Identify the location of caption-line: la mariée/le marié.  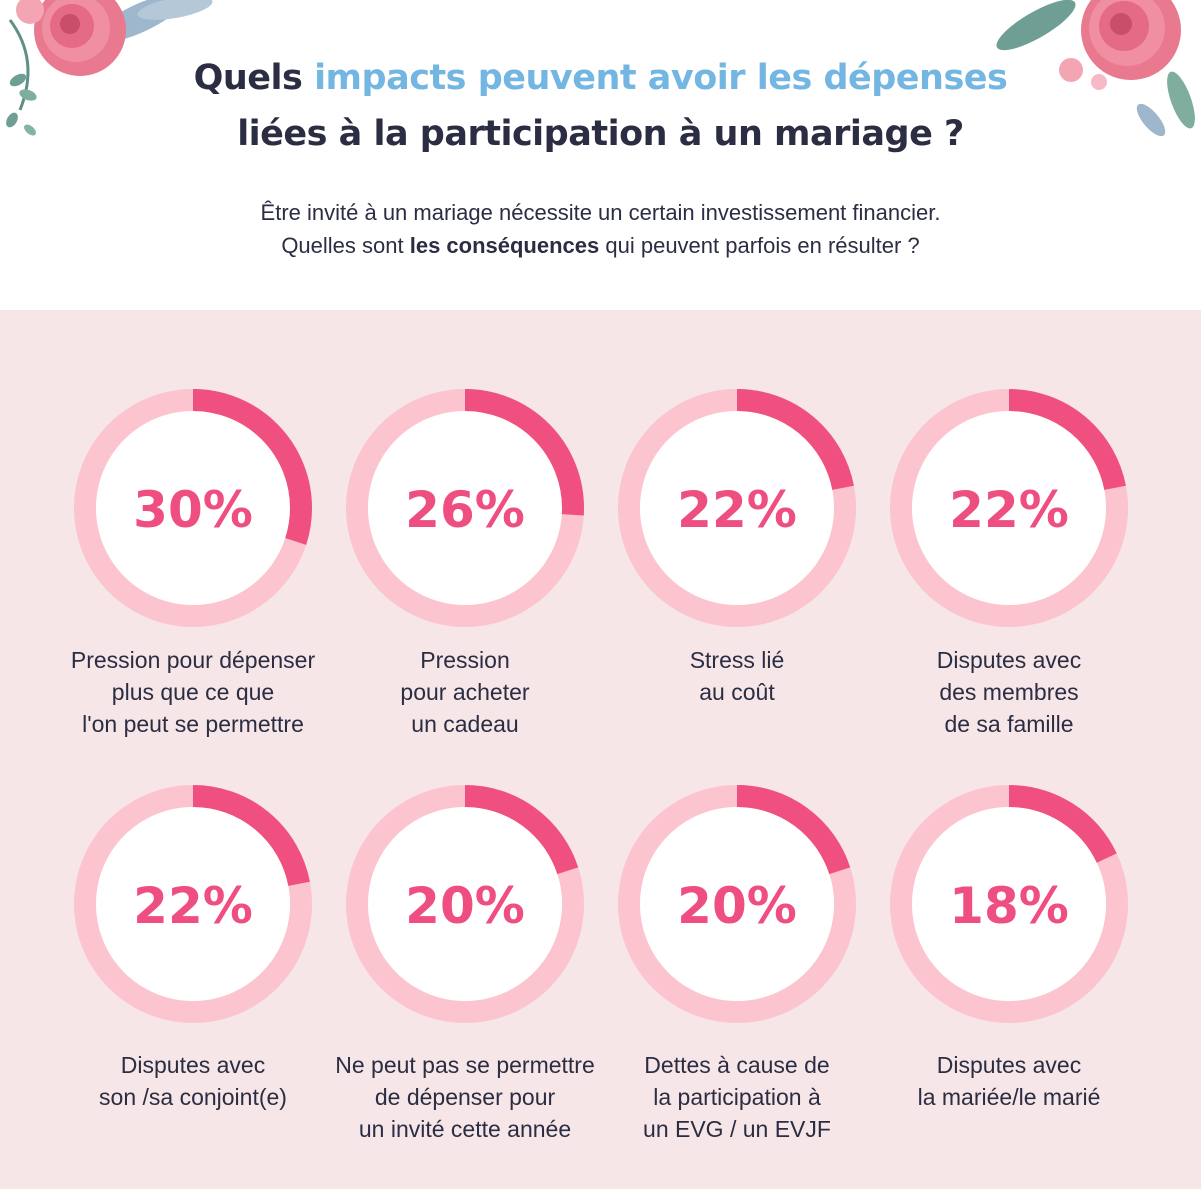
(1009, 1097).